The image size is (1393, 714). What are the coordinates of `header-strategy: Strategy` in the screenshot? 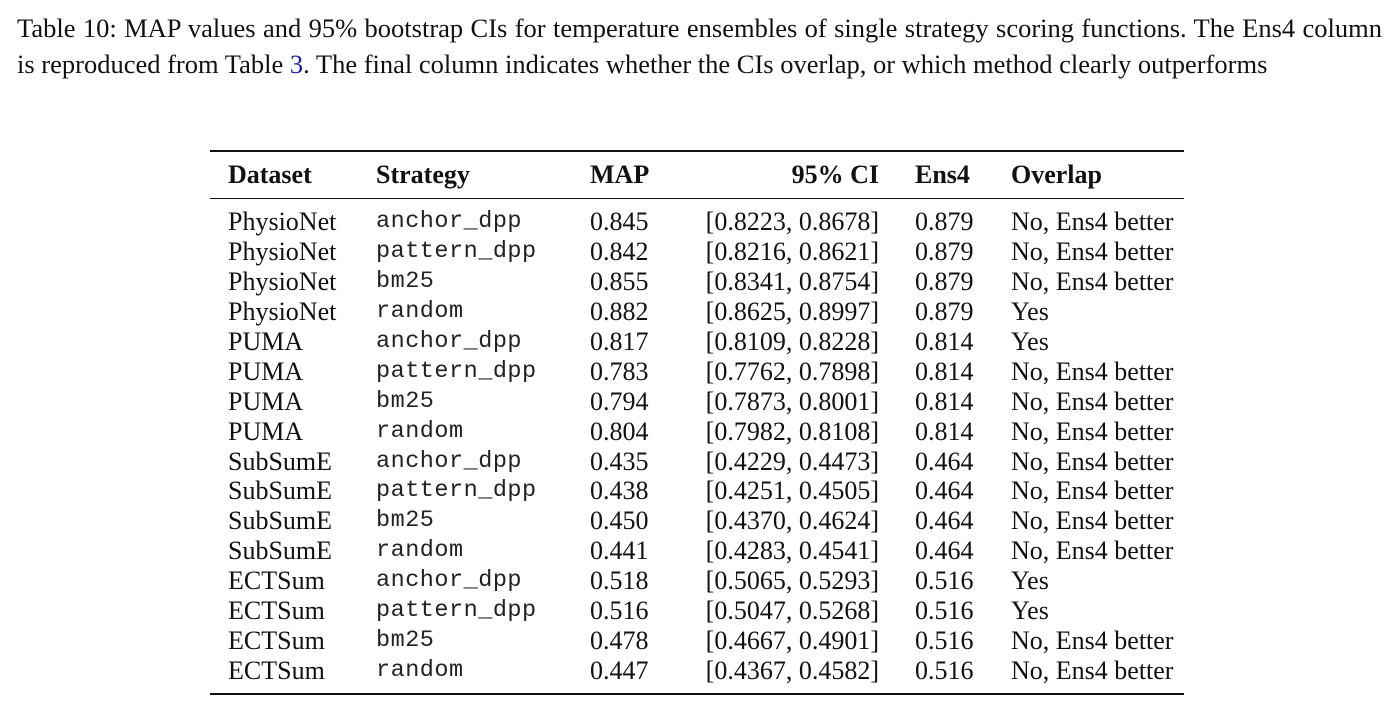 It's located at (423, 174).